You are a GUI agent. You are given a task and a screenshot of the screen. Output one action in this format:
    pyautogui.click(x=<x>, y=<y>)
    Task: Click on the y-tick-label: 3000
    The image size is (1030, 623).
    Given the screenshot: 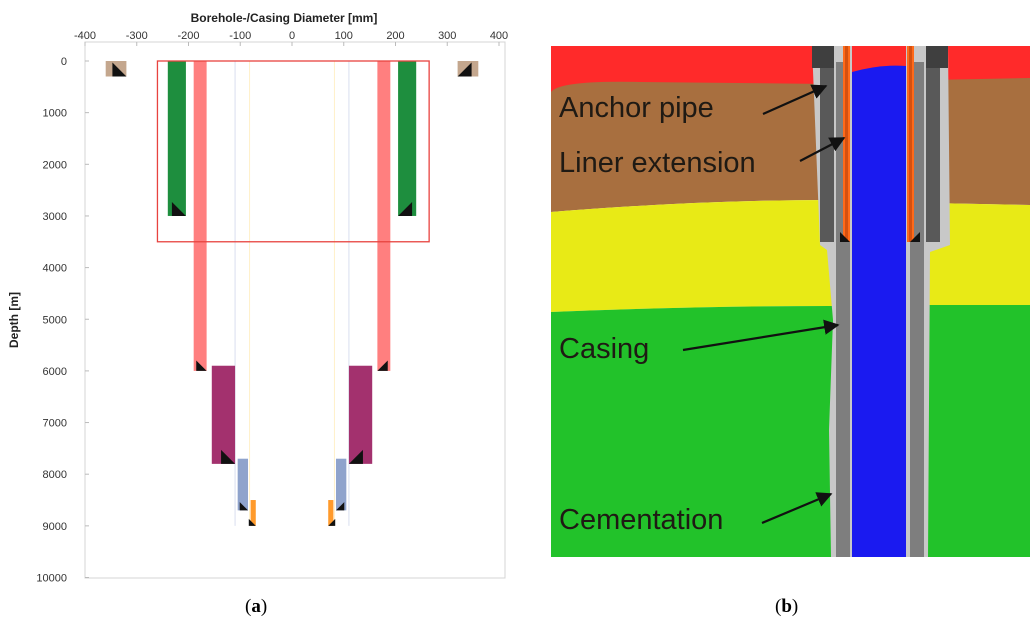 What is the action you would take?
    pyautogui.click(x=55, y=217)
    